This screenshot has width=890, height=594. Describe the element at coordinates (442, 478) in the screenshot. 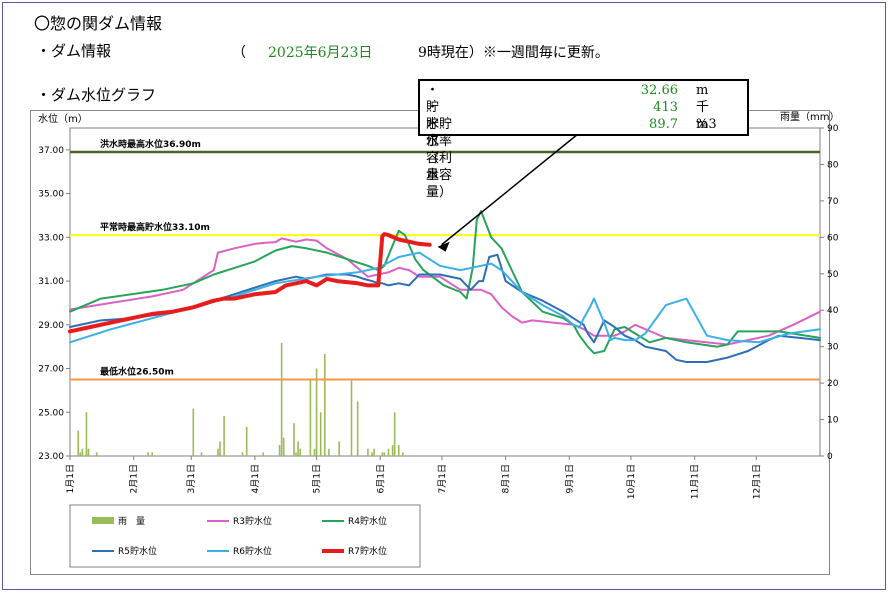

I see `x-tick-label: 7月1日` at that location.